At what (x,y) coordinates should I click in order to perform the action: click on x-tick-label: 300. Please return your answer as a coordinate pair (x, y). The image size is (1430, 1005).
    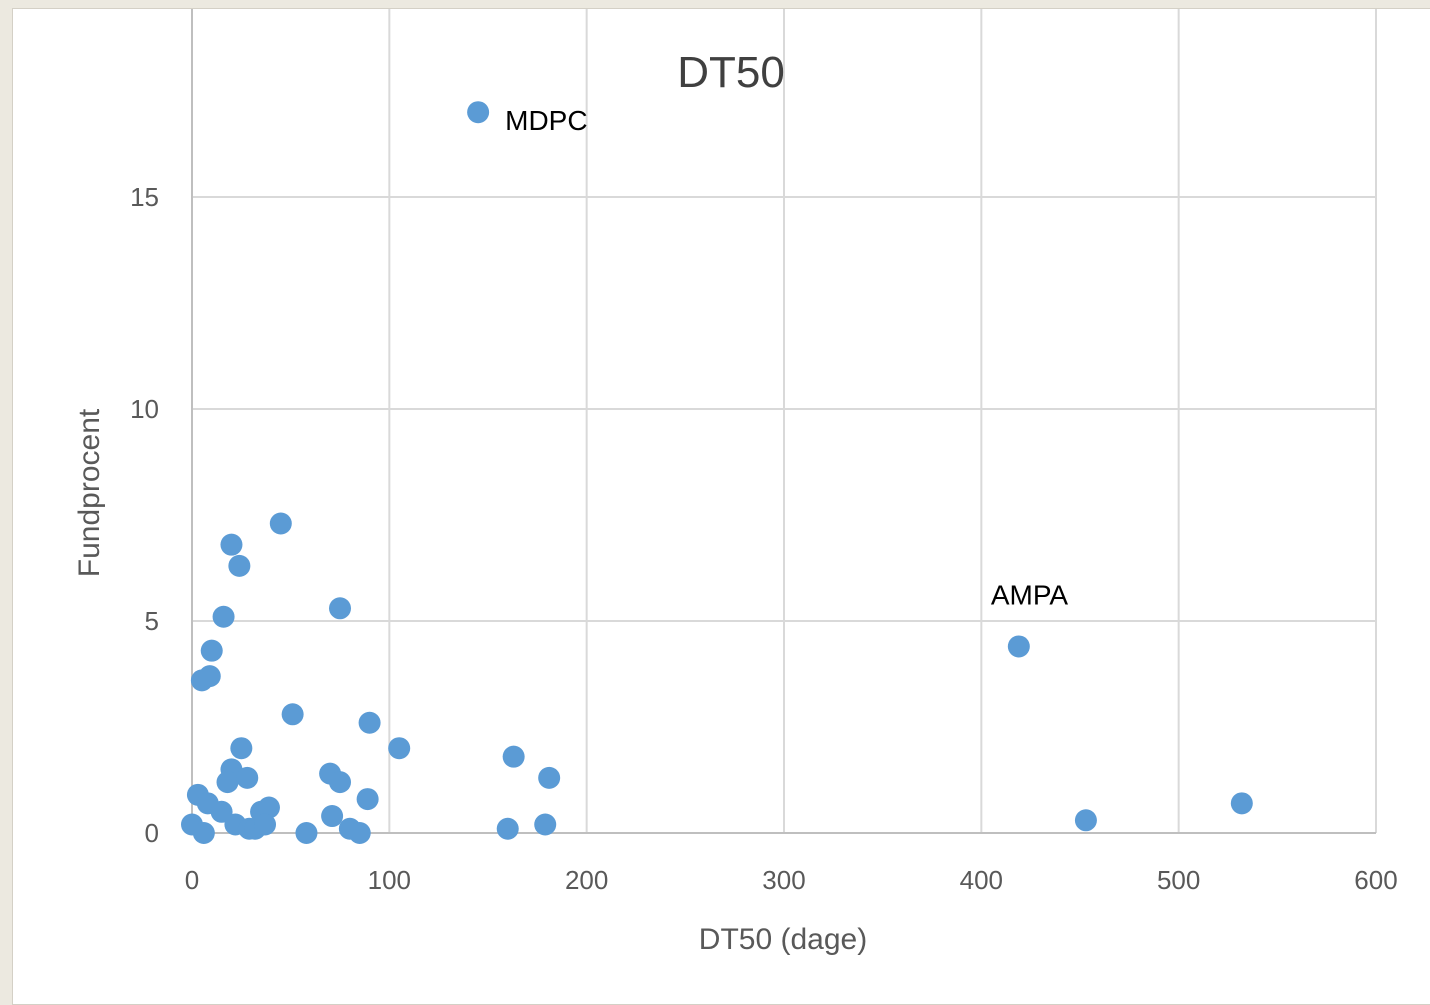
    Looking at the image, I should click on (783, 880).